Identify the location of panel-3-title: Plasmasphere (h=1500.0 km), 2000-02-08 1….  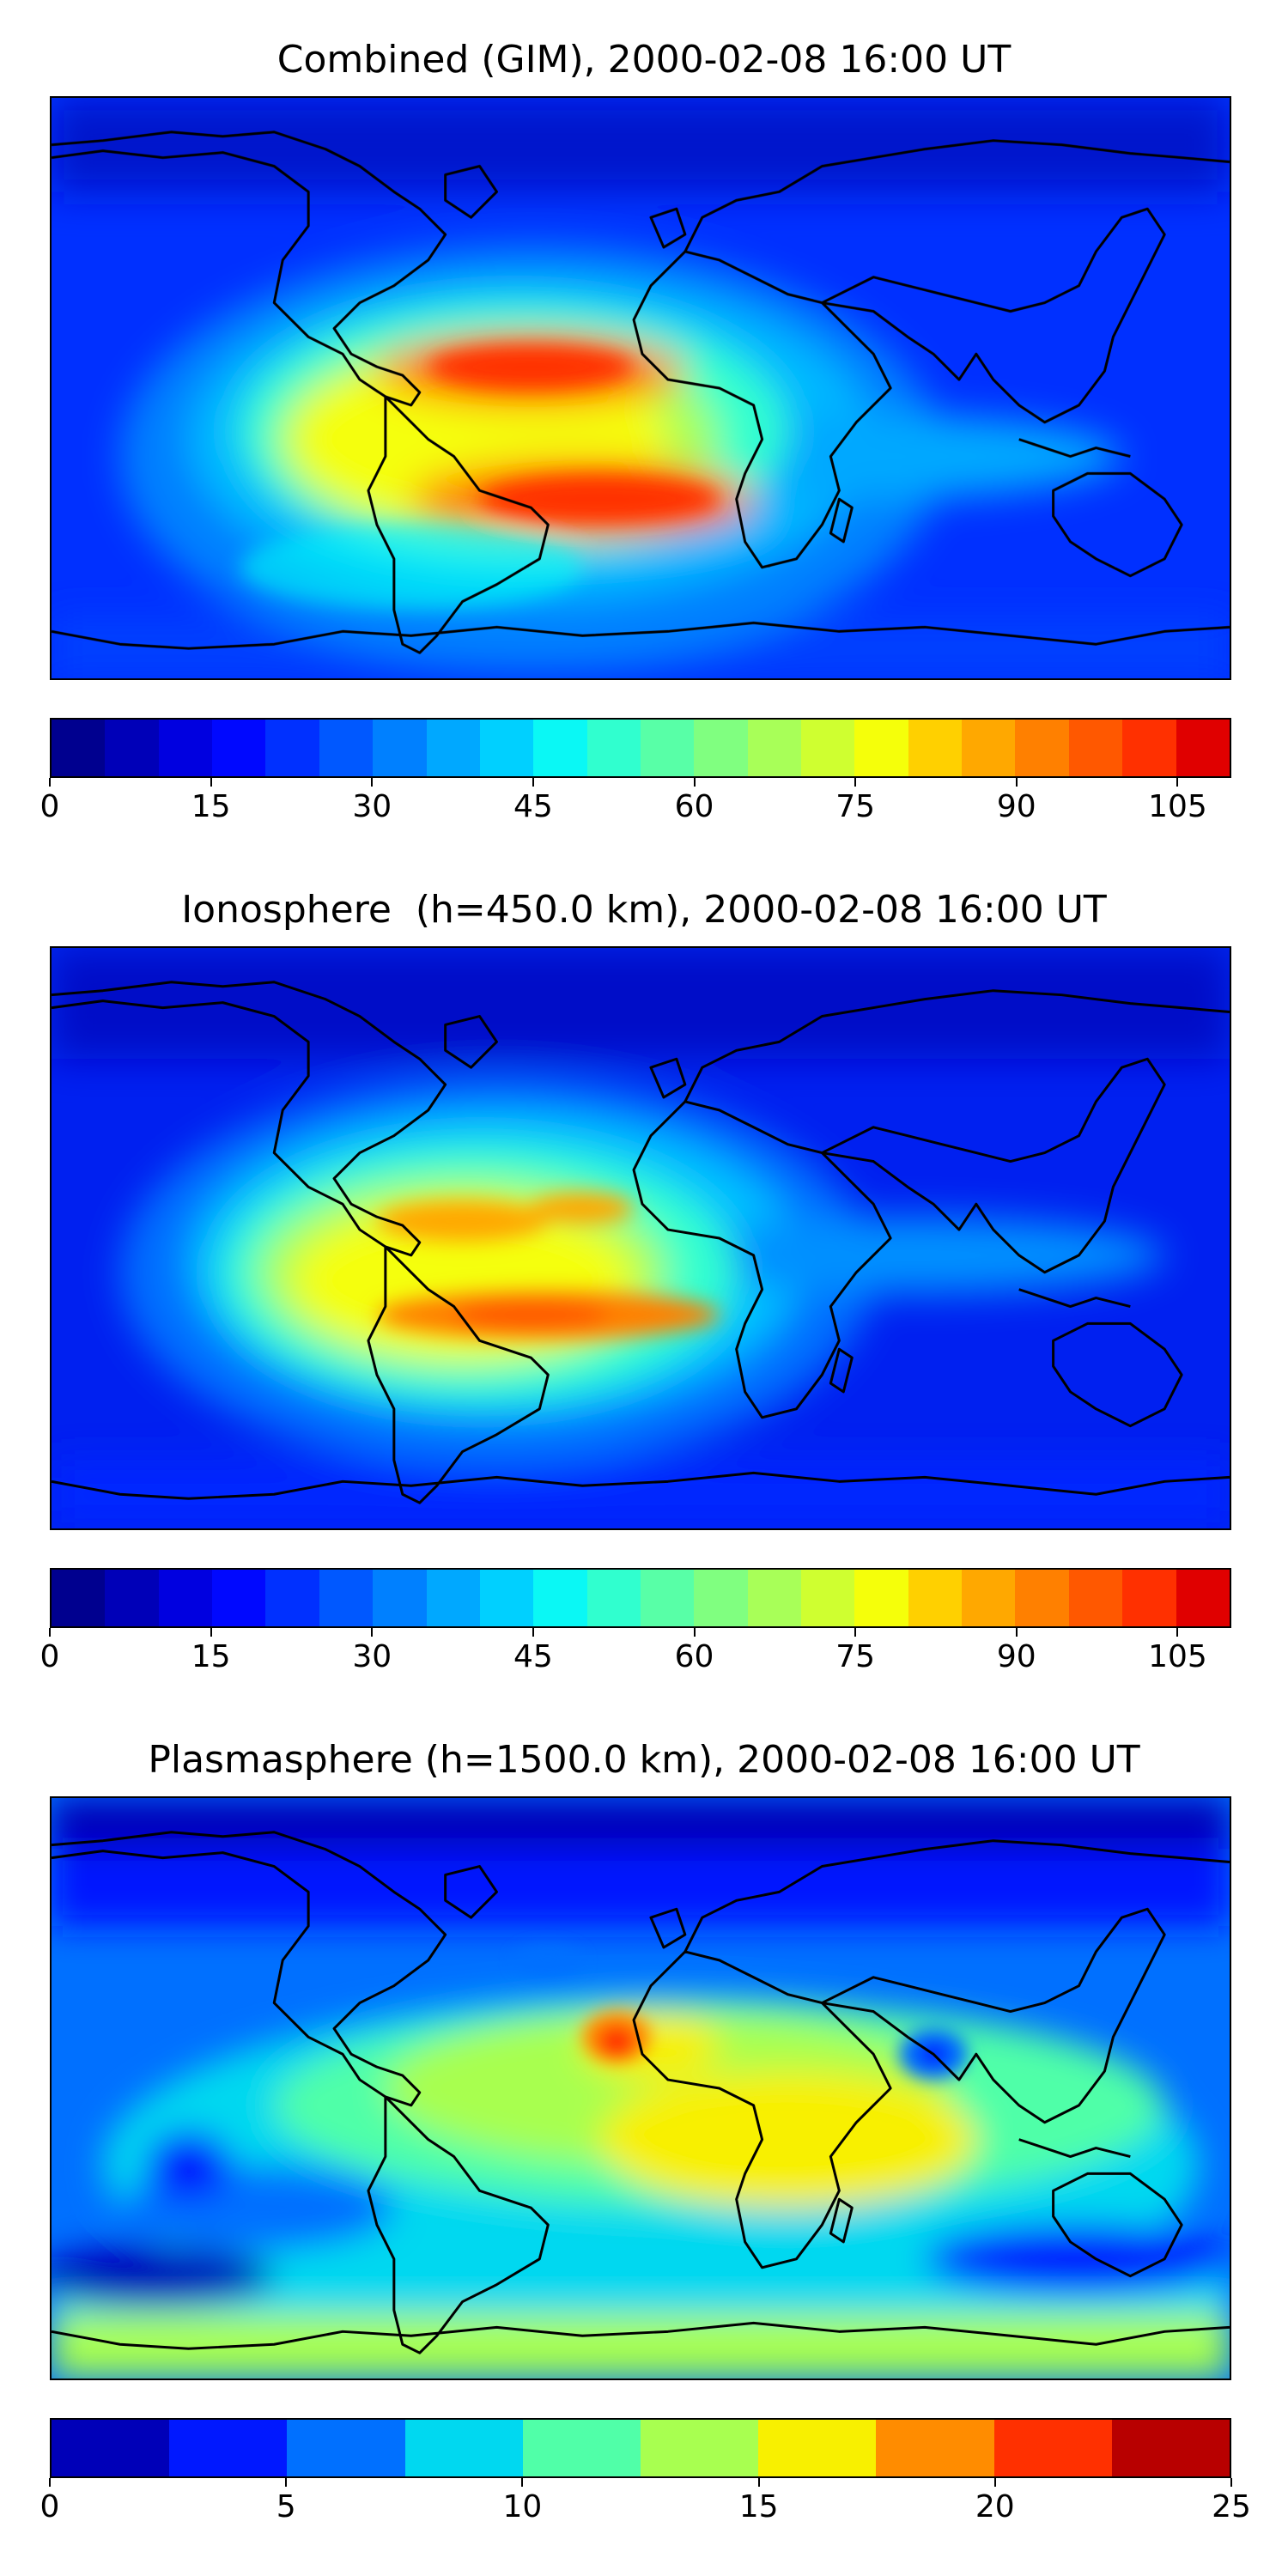
(644, 1760).